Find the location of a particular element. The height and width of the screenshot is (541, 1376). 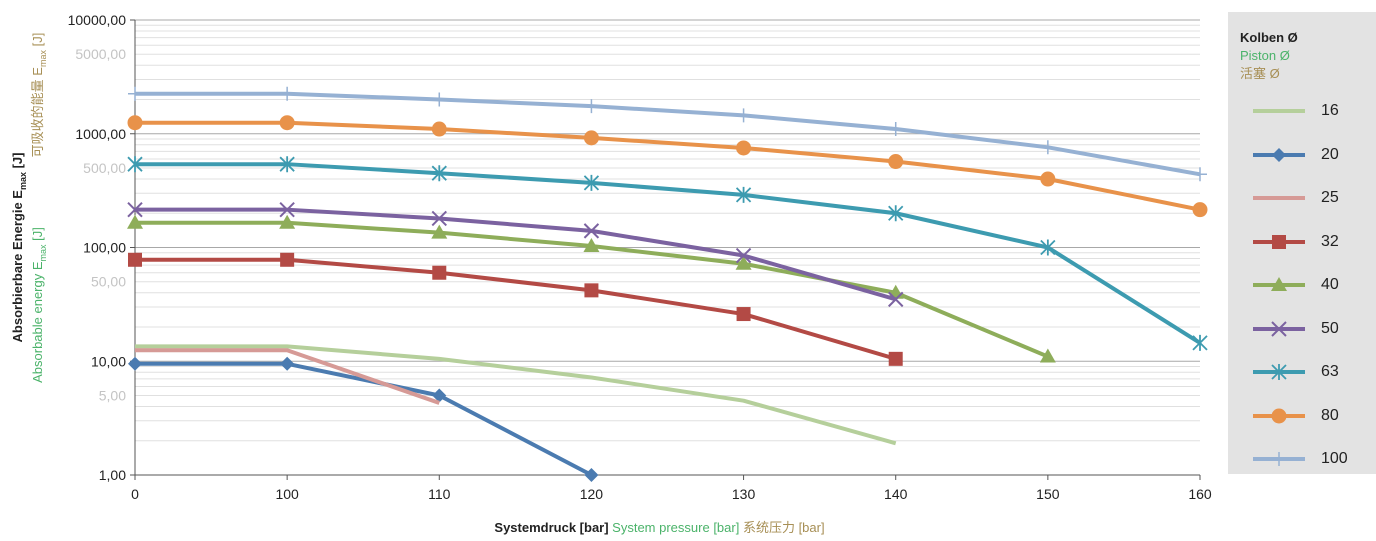

y-tick-label: 100,00 is located at coordinates (104, 248).